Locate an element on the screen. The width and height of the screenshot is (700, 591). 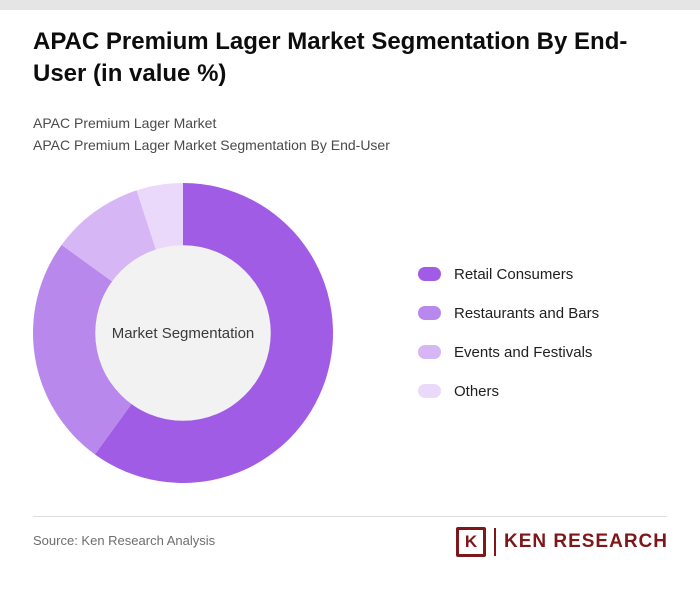
source-text: Source: Ken Research Analysis is located at coordinates (124, 540).